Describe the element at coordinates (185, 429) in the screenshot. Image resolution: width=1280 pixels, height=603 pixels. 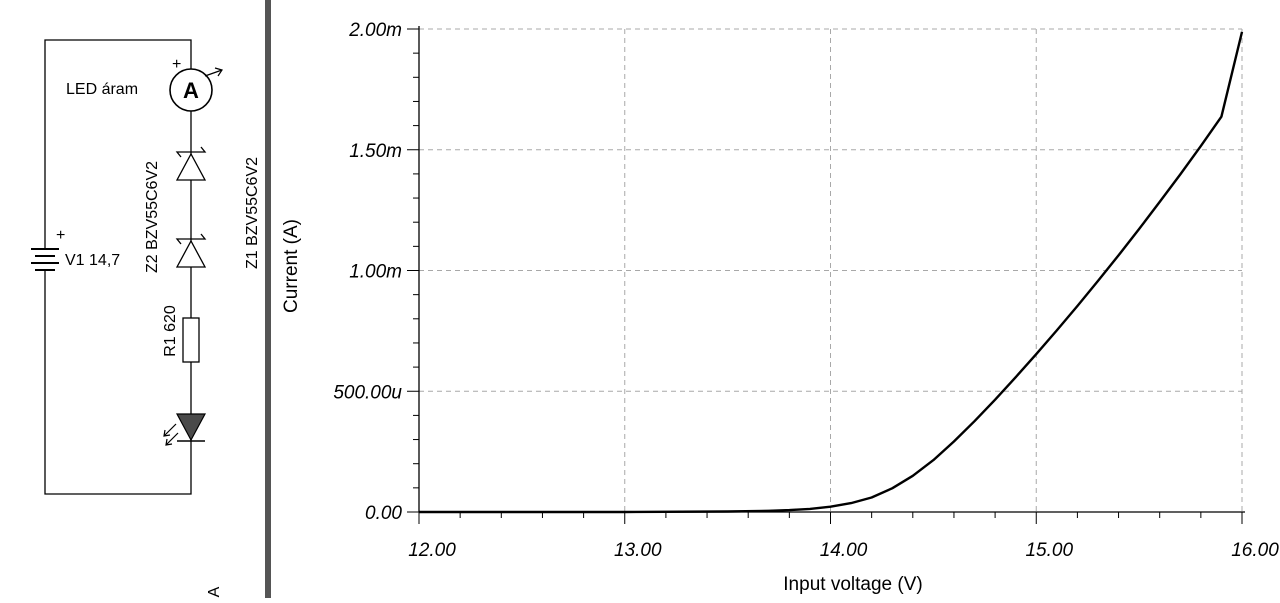
I see `led-icon` at that location.